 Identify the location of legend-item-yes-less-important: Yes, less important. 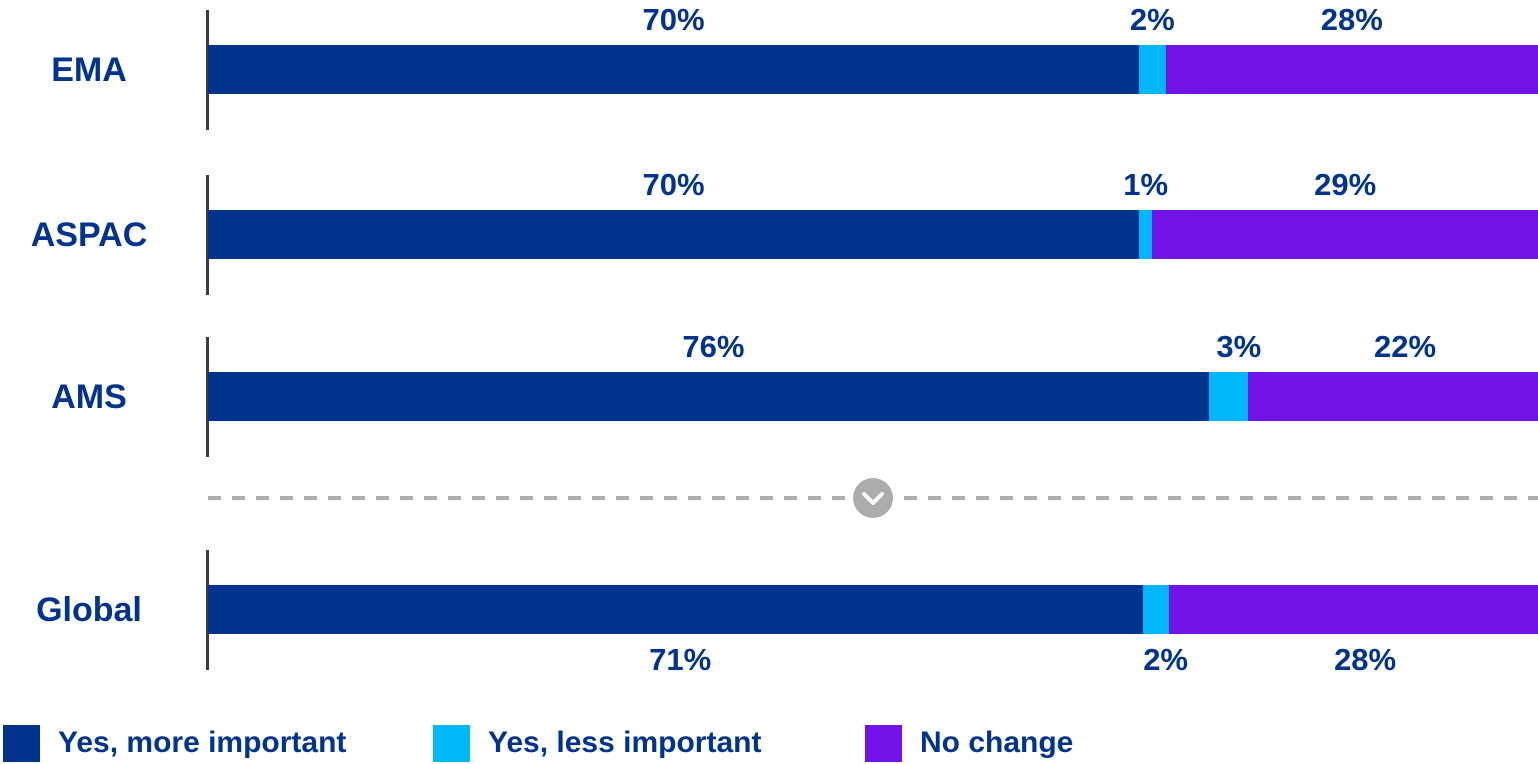
(597, 743).